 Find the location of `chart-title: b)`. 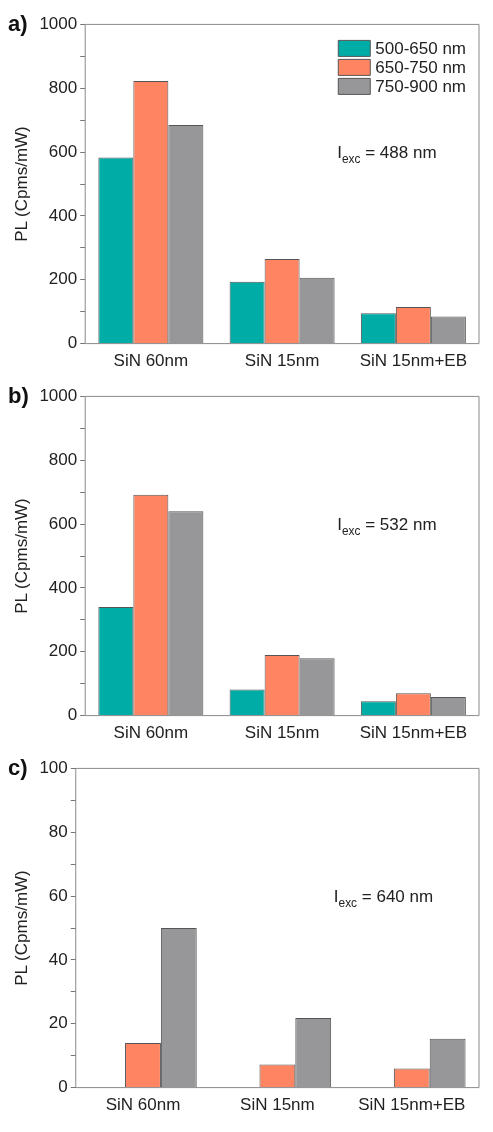

chart-title: b) is located at coordinates (18, 396).